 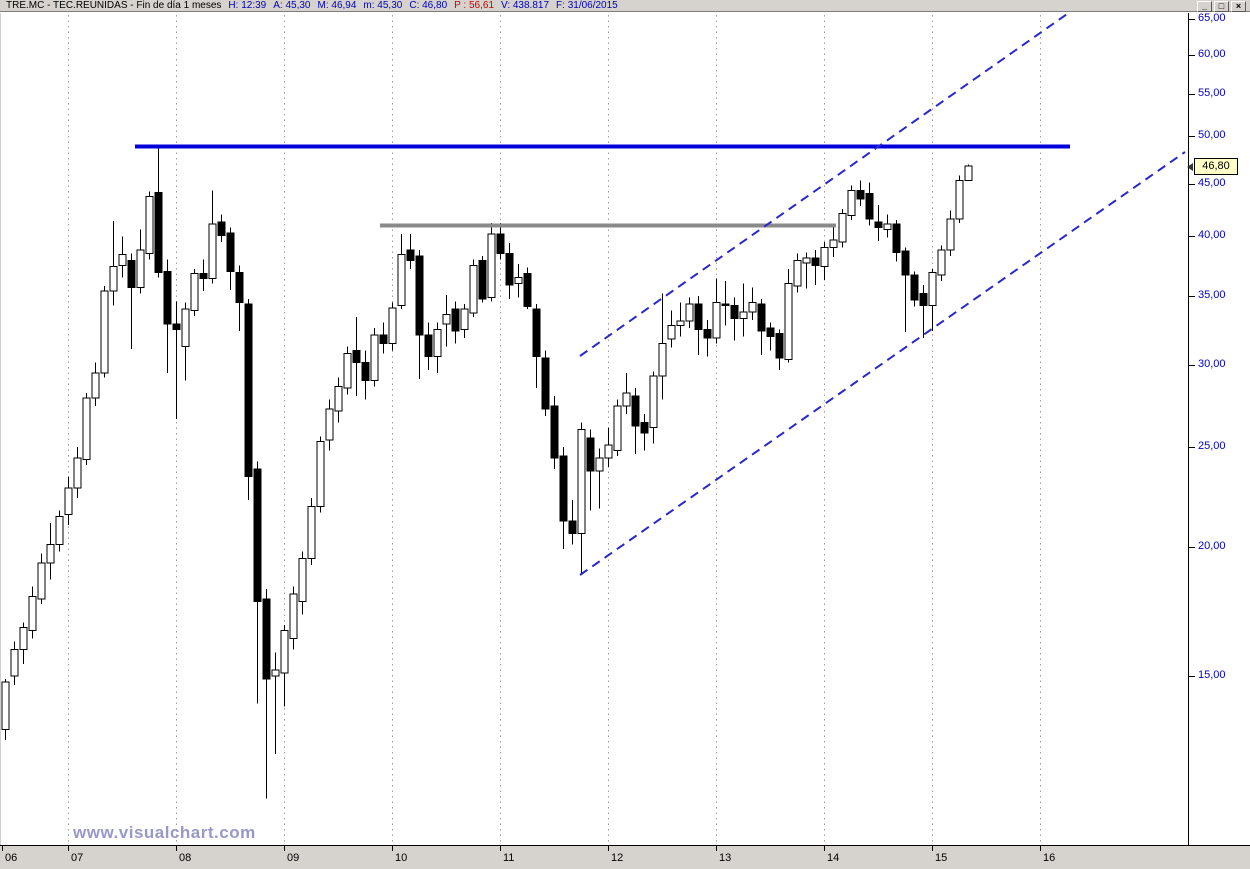 What do you see at coordinates (1212, 92) in the screenshot?
I see `price-axis-label: 55,00` at bounding box center [1212, 92].